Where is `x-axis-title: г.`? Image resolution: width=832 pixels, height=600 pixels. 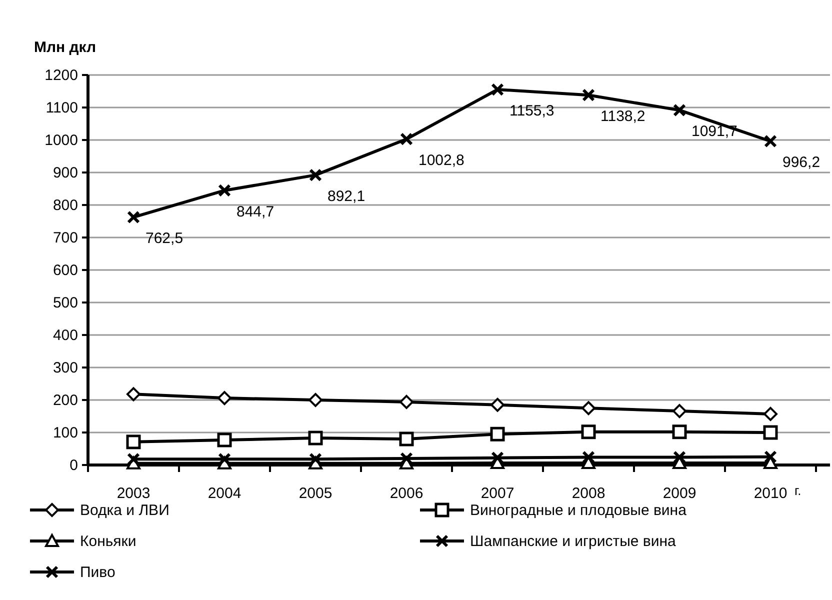 x-axis-title: г. is located at coordinates (798, 490).